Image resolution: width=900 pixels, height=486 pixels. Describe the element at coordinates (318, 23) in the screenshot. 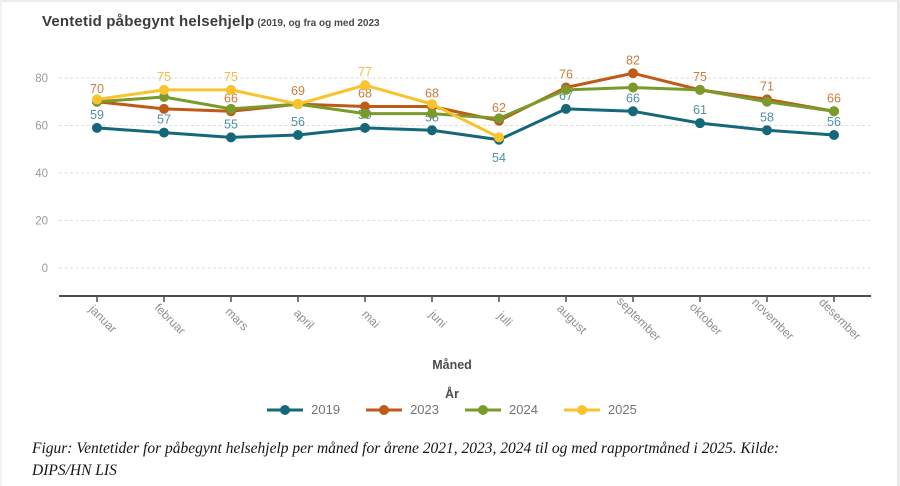

I see `chart-title-note: (2019, og fra og med 2023` at that location.